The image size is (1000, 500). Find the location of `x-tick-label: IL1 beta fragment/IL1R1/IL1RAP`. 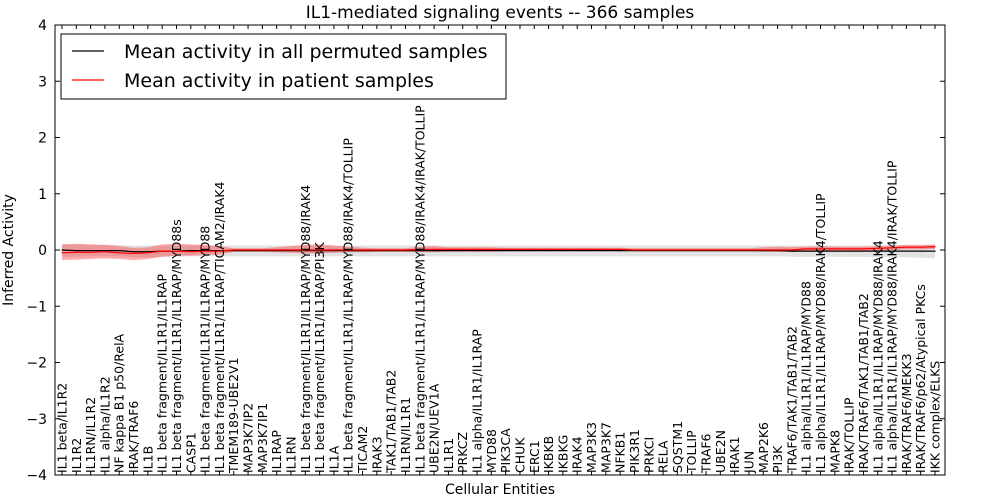

x-tick-label: IL1 beta fragment/IL1R1/IL1RAP is located at coordinates (162, 373).